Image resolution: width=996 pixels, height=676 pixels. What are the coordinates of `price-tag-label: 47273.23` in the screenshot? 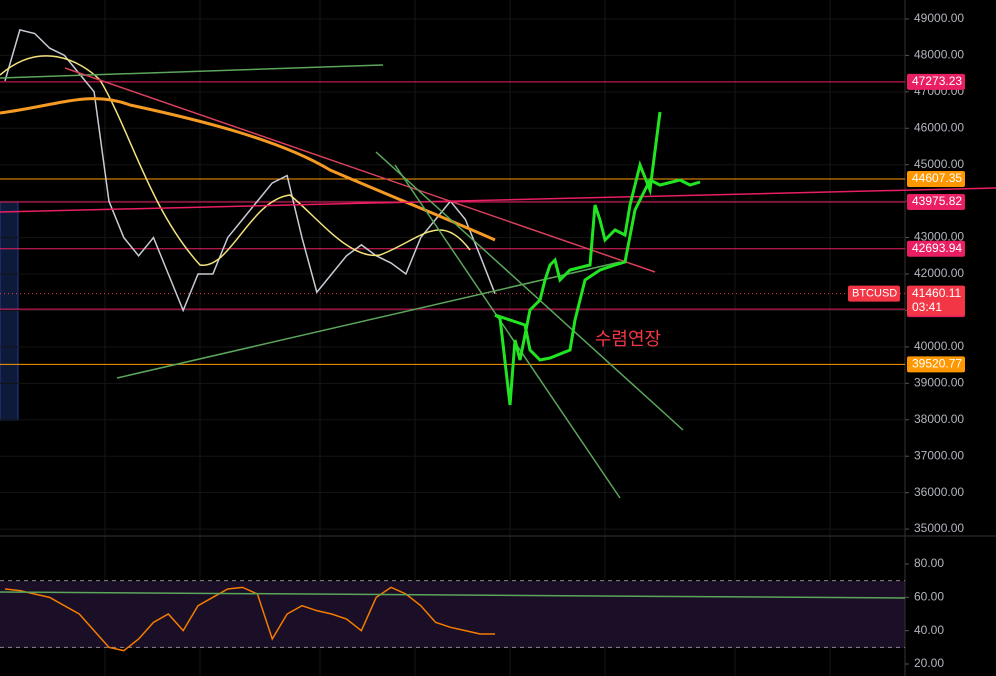 It's located at (937, 81).